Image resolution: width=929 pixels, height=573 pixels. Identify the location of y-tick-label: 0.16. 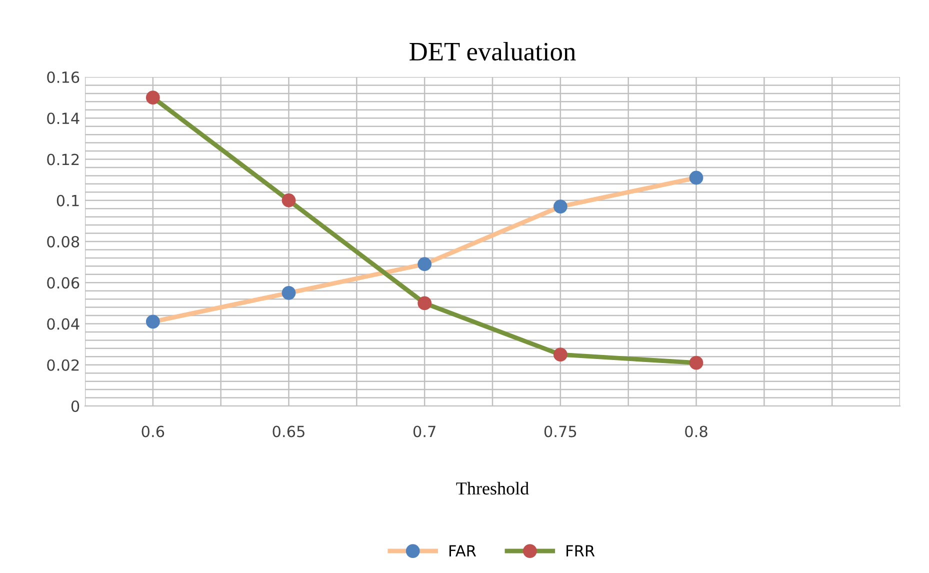
(63, 77).